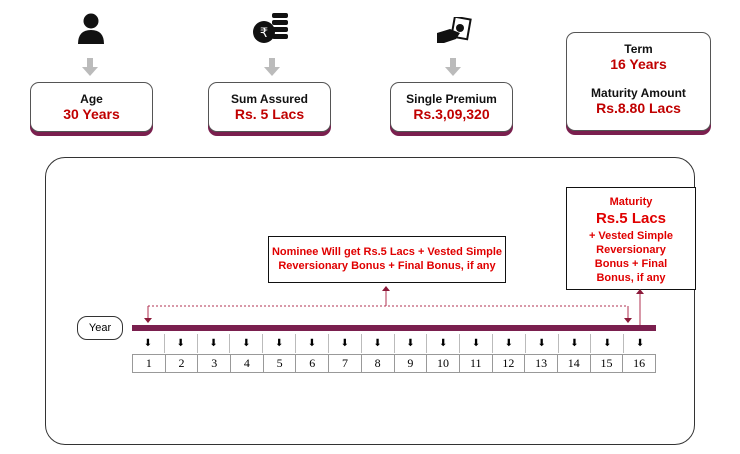 The height and width of the screenshot is (454, 740). What do you see at coordinates (631, 250) in the screenshot?
I see `maturity-line-2: Reversionary` at bounding box center [631, 250].